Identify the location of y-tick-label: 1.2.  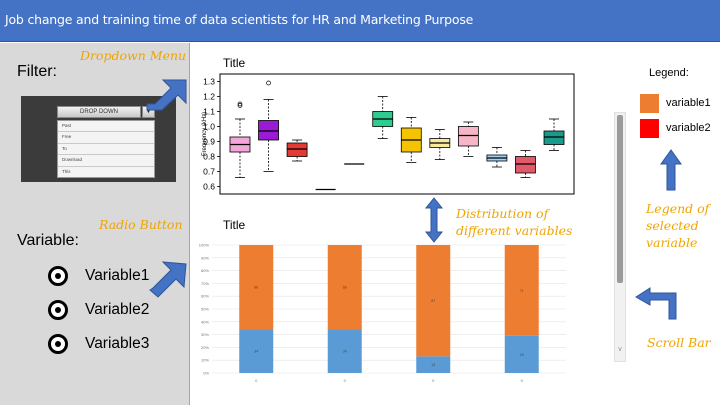
(209, 97).